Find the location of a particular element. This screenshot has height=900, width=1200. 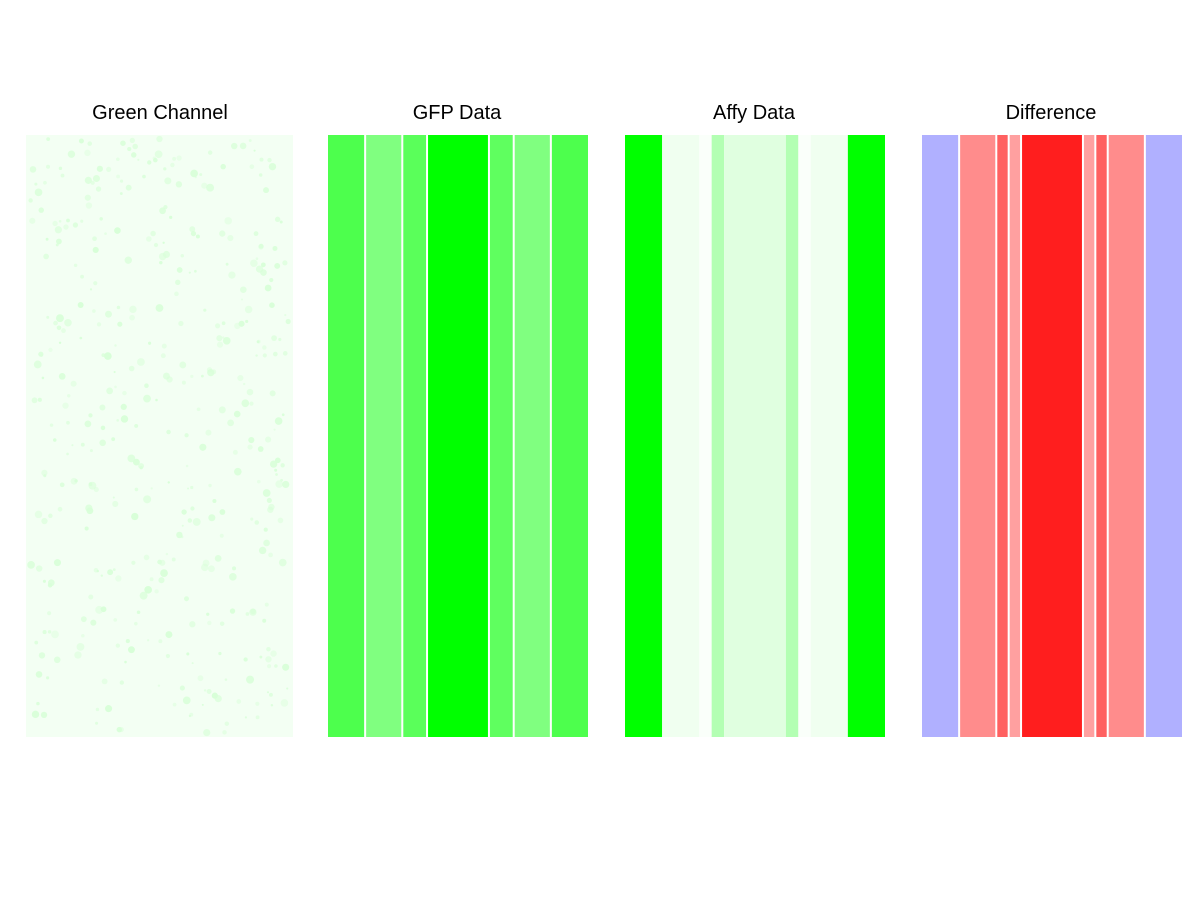

difference-bands is located at coordinates (1052, 436).